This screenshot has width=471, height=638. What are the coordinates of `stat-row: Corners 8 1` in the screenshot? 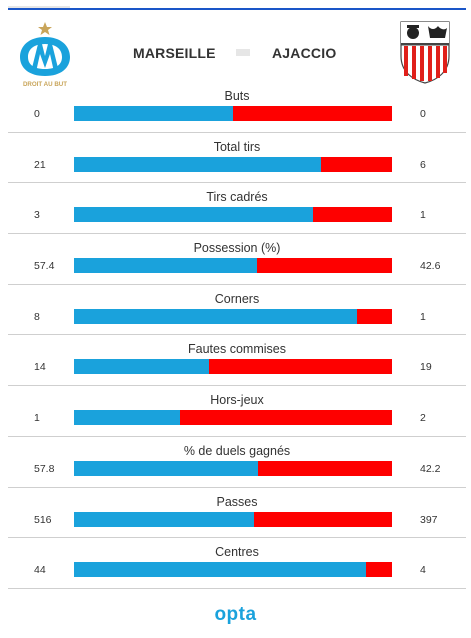 It's located at (237, 310).